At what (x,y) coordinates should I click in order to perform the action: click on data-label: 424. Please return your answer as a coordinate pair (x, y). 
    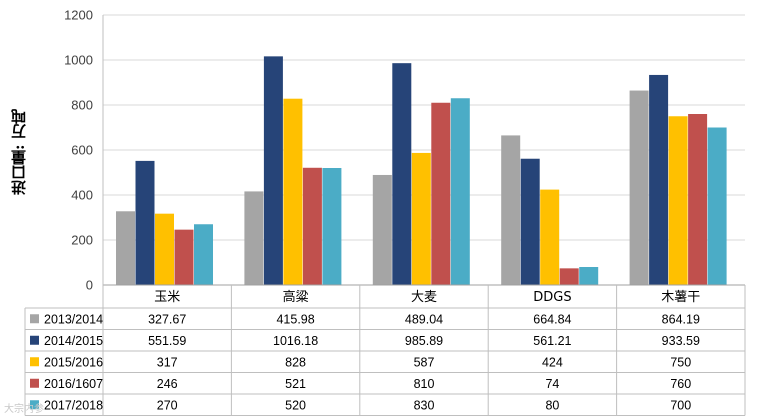
    Looking at the image, I should click on (552, 362).